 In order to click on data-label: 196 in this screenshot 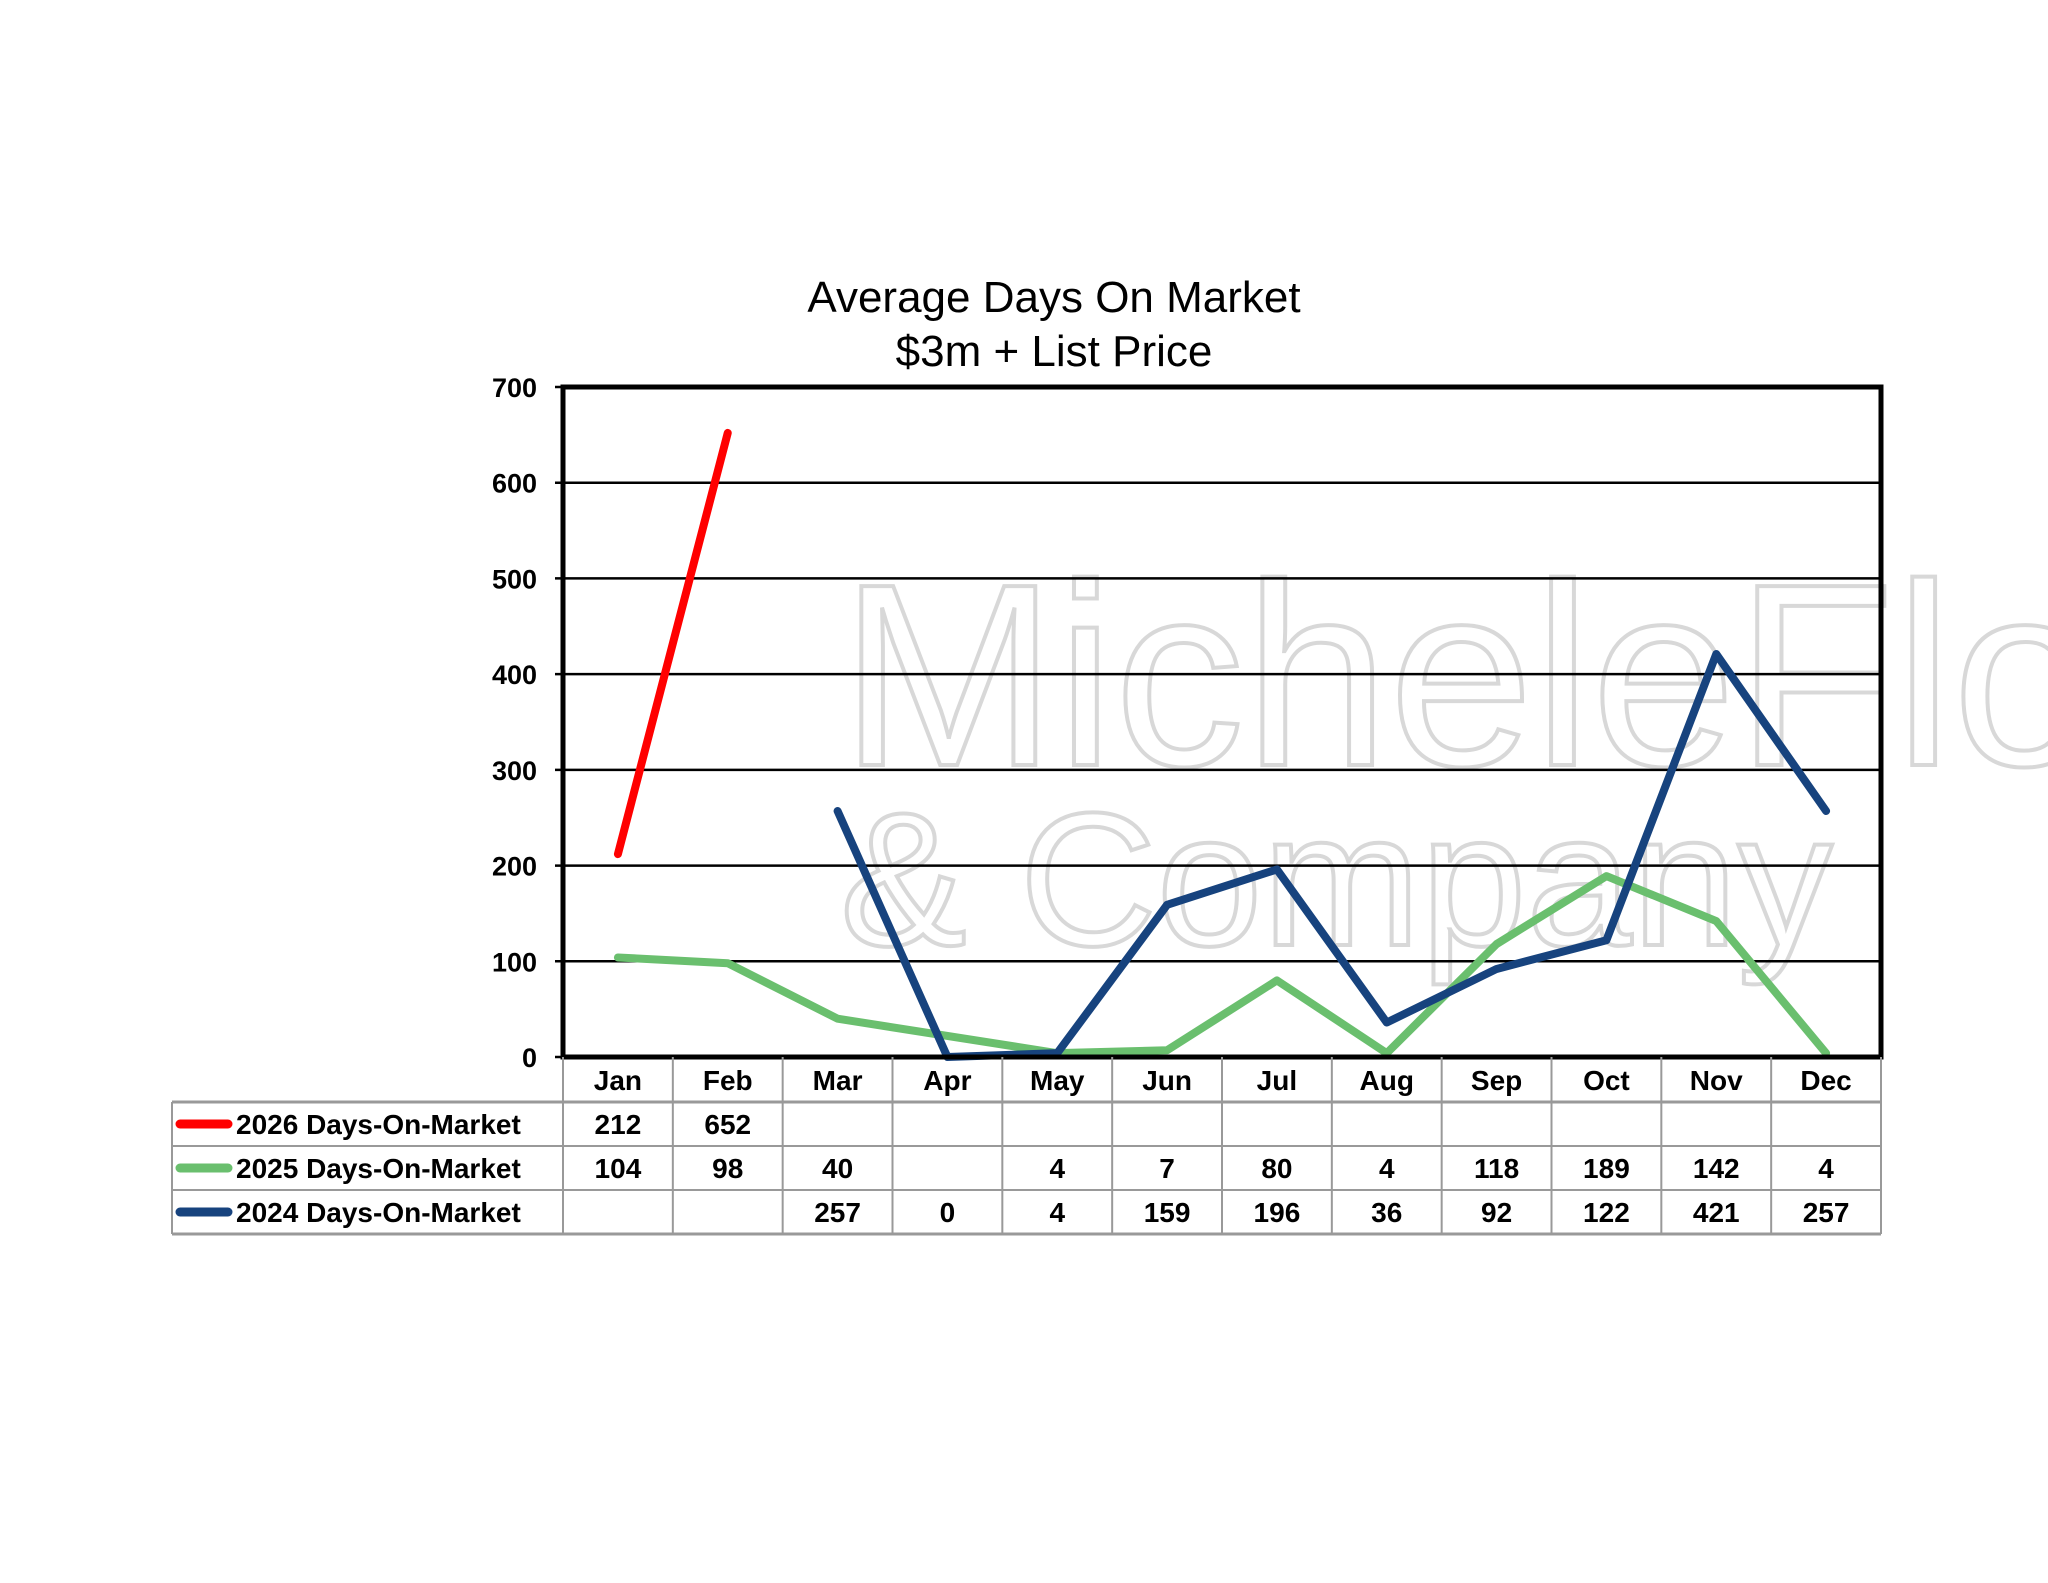, I will do `click(1277, 1212)`.